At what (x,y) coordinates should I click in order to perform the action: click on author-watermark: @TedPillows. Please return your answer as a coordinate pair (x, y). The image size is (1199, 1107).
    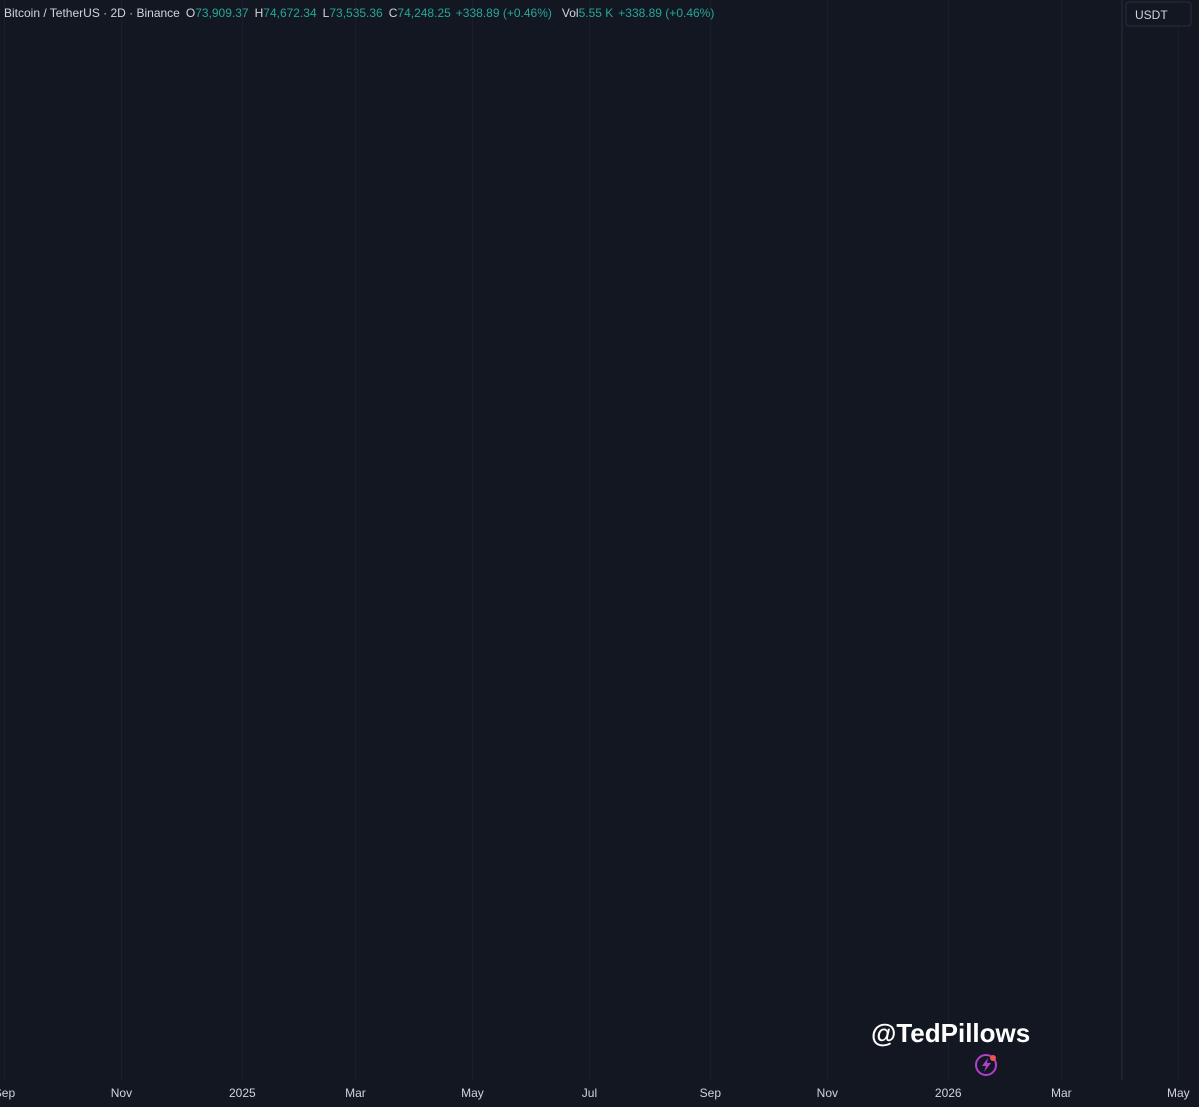
    Looking at the image, I should click on (950, 1033).